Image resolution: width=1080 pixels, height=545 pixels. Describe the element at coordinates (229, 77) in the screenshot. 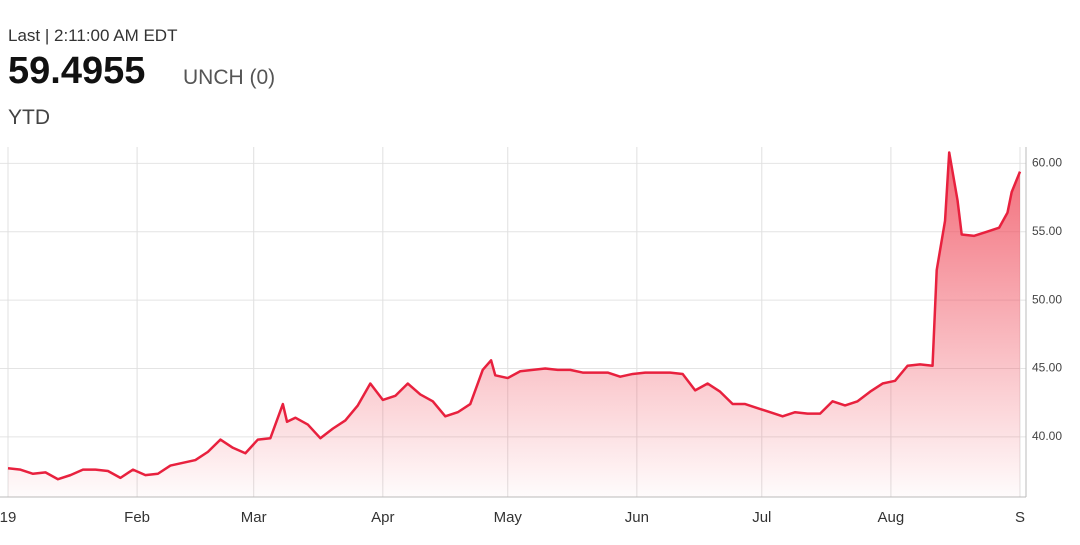

I see `change: UNCH (0)` at that location.